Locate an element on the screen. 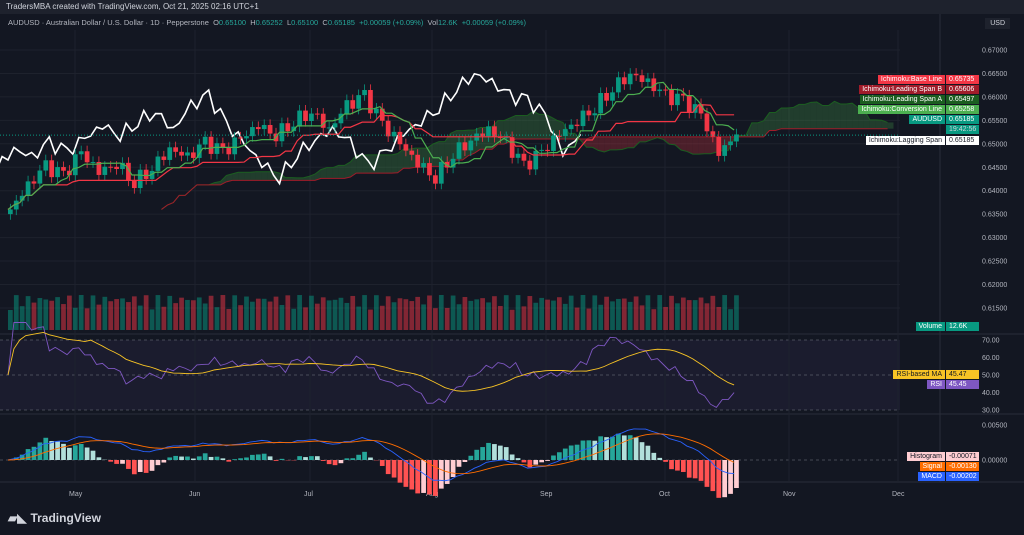 Image resolution: width=1024 pixels, height=535 pixels. base-line is located at coordinates (371, 157).